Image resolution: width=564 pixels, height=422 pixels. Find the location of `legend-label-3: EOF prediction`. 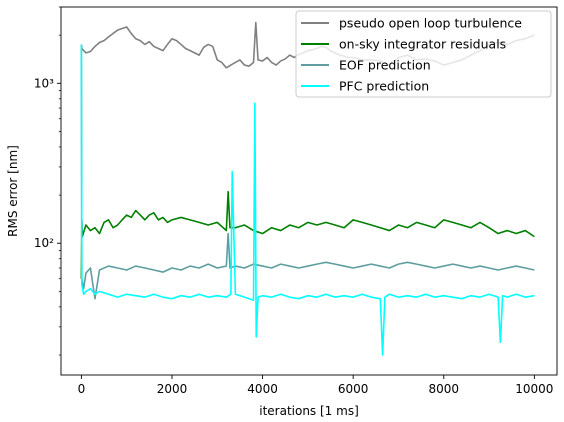

legend-label-3: EOF prediction is located at coordinates (385, 65).